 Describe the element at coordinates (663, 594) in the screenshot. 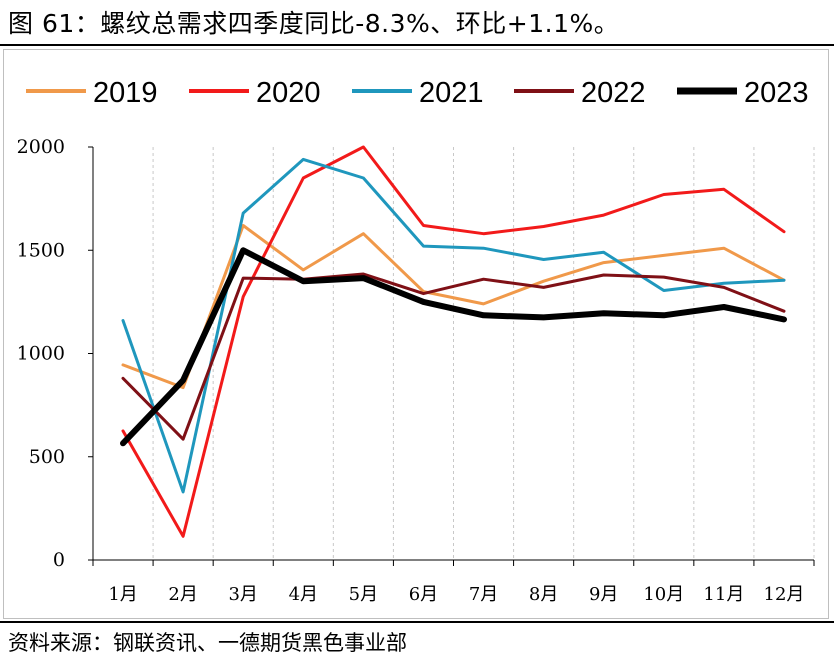

I see `x-tick-label-10: 10月` at that location.